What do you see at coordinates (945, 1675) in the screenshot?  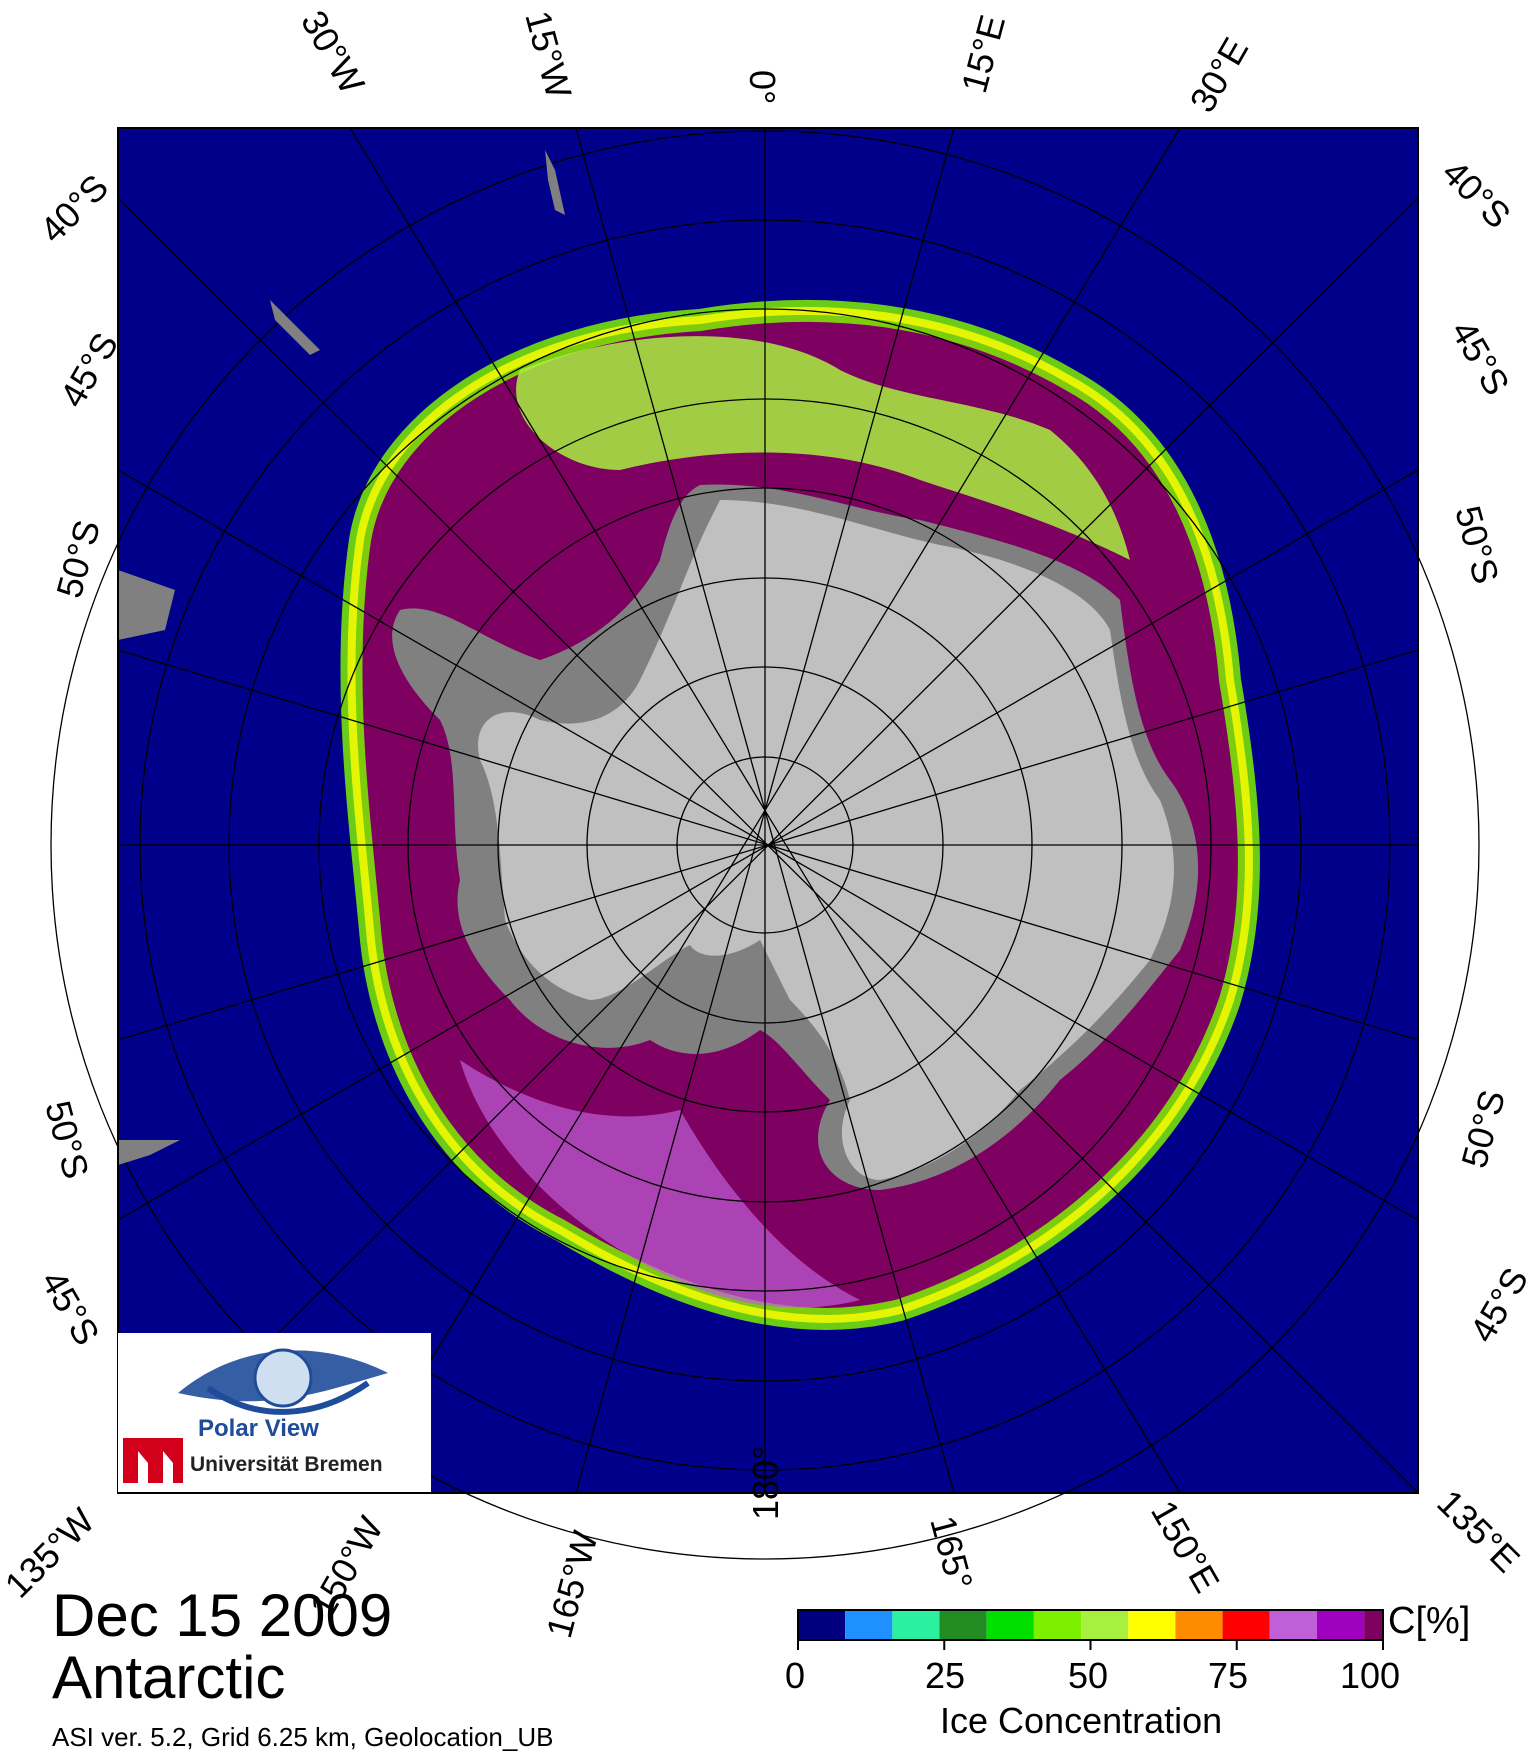 I see `colorbar-tick: 25` at bounding box center [945, 1675].